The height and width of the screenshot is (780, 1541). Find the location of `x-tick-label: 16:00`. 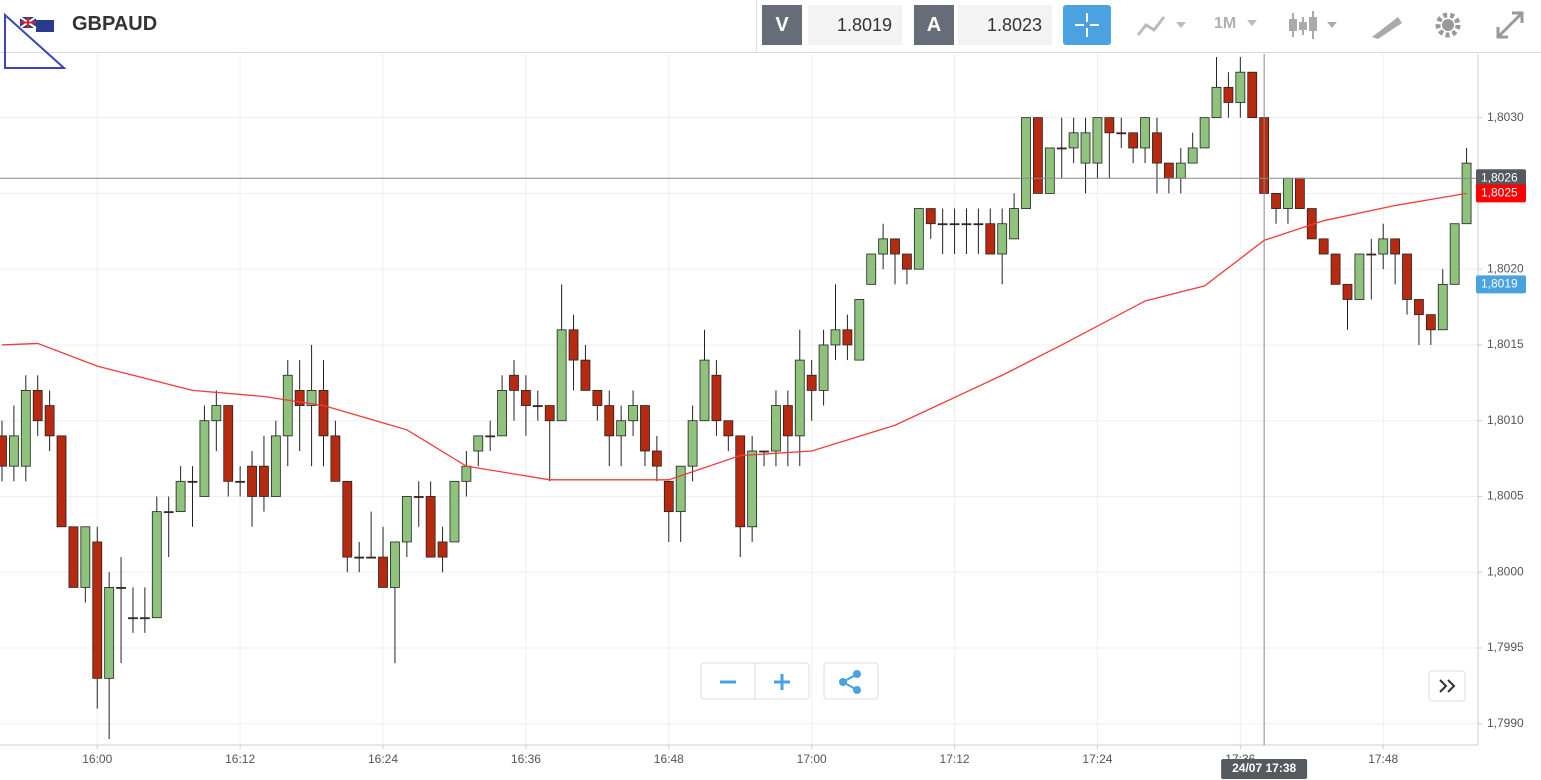

x-tick-label: 16:00 is located at coordinates (97, 759).